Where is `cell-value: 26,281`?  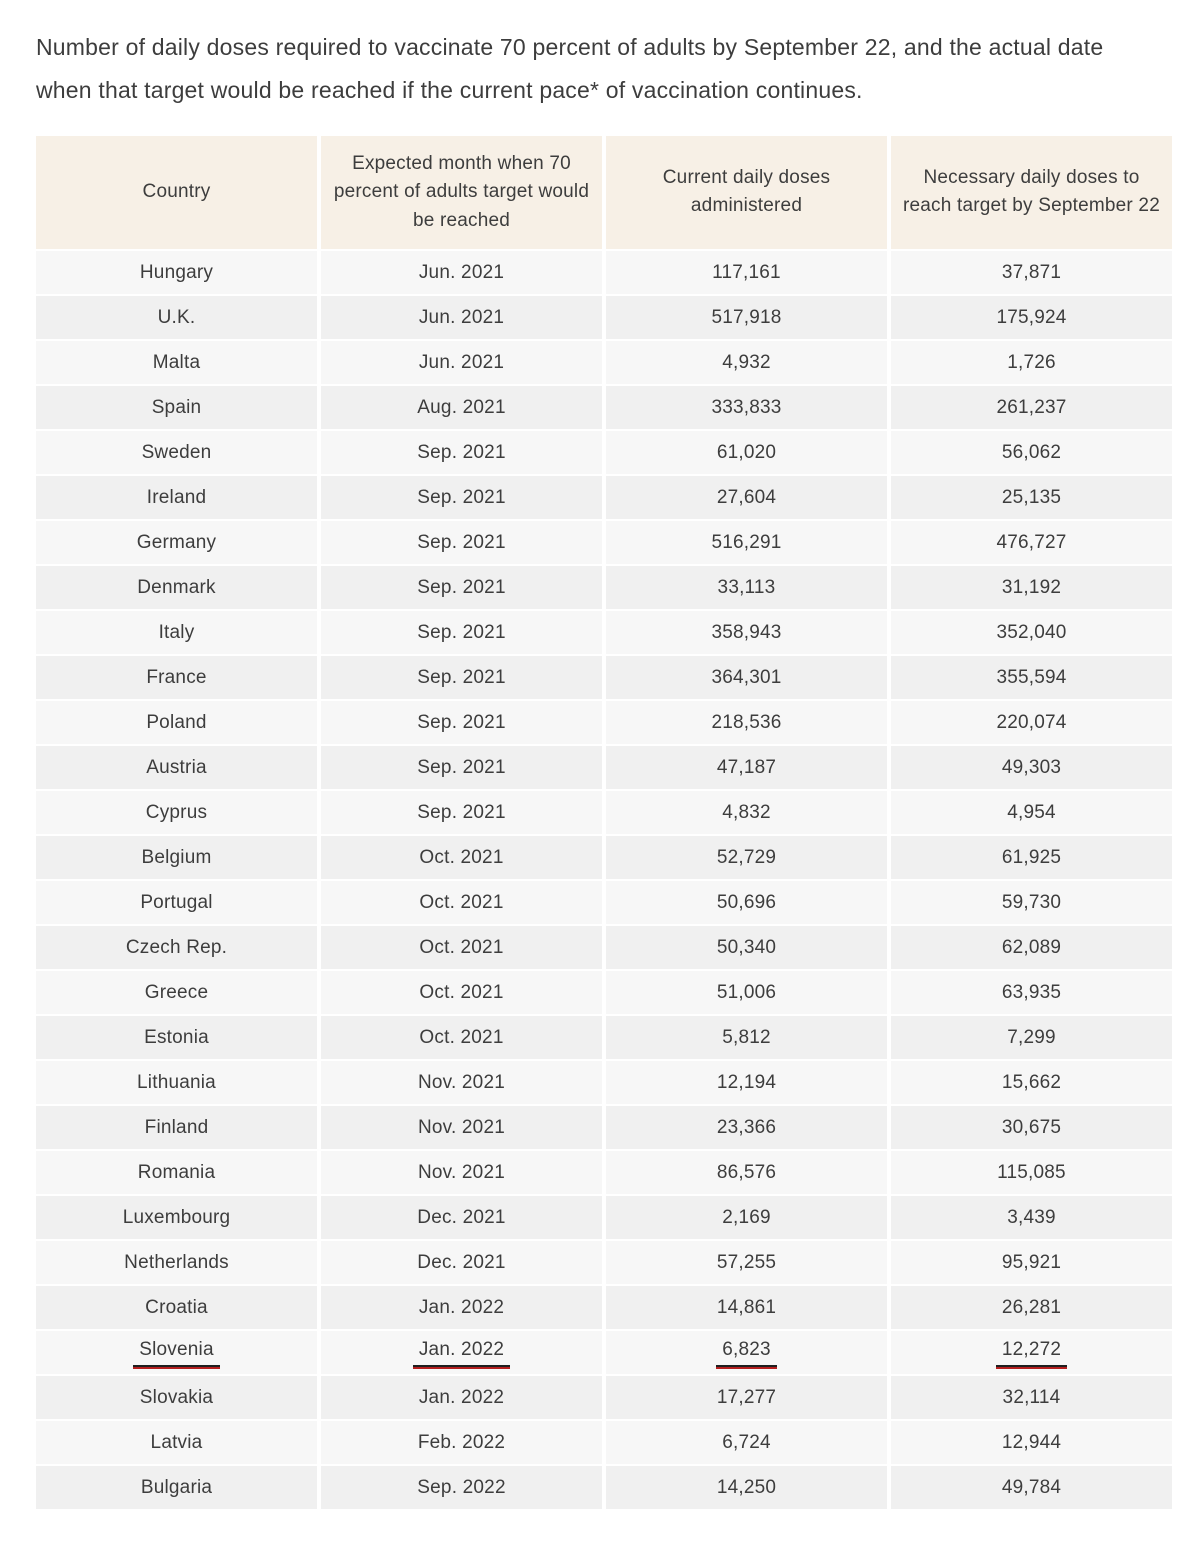
cell-value: 26,281 is located at coordinates (1031, 1307).